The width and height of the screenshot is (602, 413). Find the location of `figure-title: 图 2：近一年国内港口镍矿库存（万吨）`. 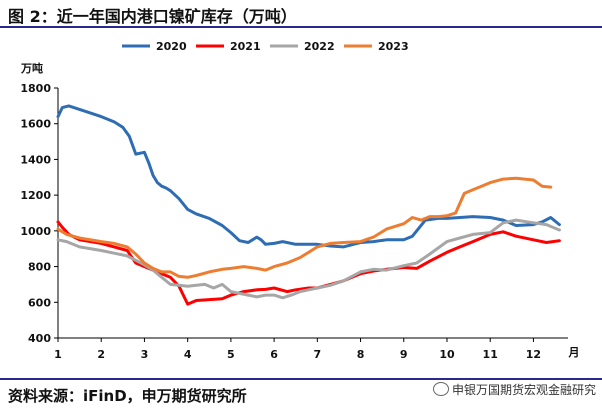

figure-title: 图 2：近一年国内港口镍矿库存（万吨） is located at coordinates (152, 16).